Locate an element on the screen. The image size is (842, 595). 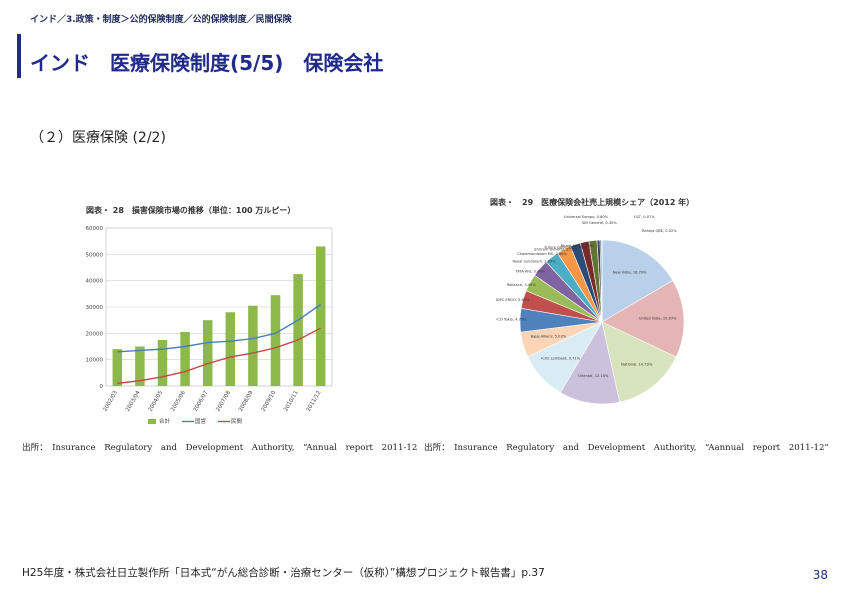
page-number: 38 is located at coordinates (820, 575).